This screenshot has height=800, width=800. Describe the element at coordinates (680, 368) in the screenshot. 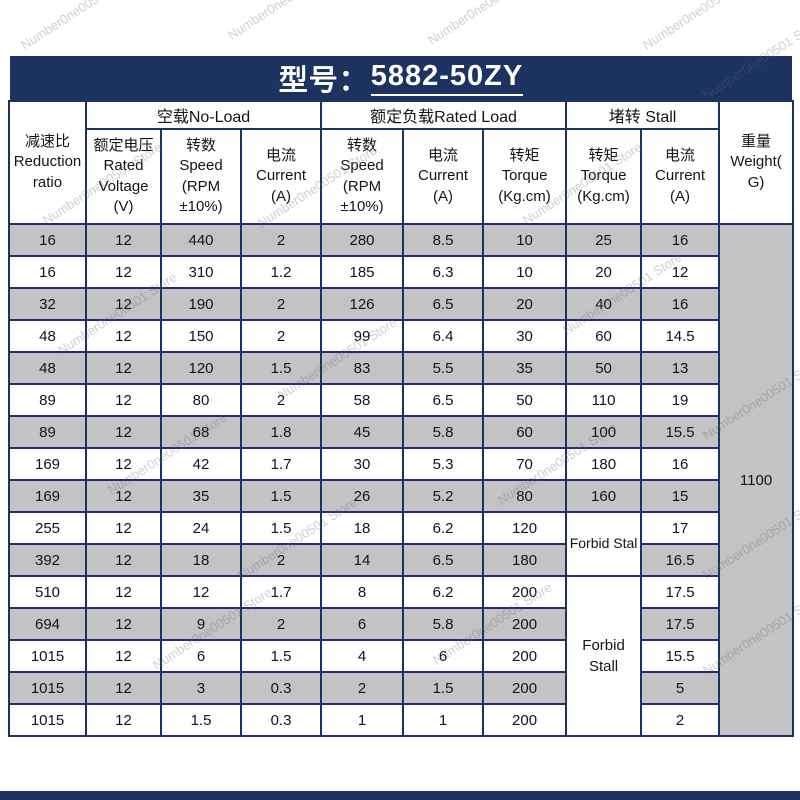

I see `cell: 13` at that location.